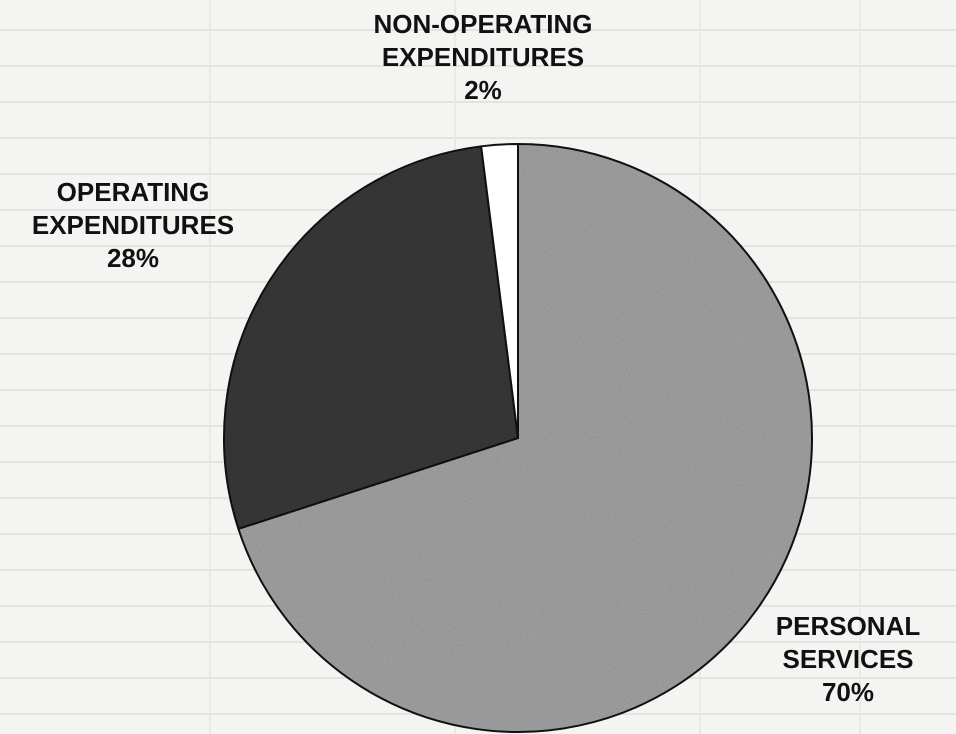 This screenshot has height=734, width=956. I want to click on slice-percent: 2%, so click(483, 90).